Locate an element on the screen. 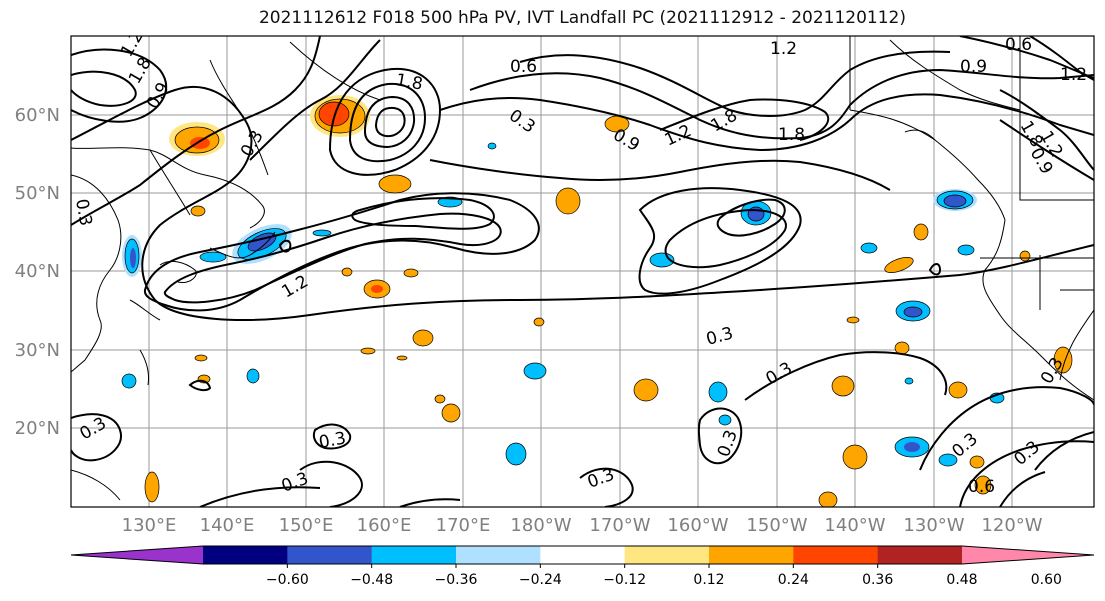  lon-label: 150°W is located at coordinates (776, 525).